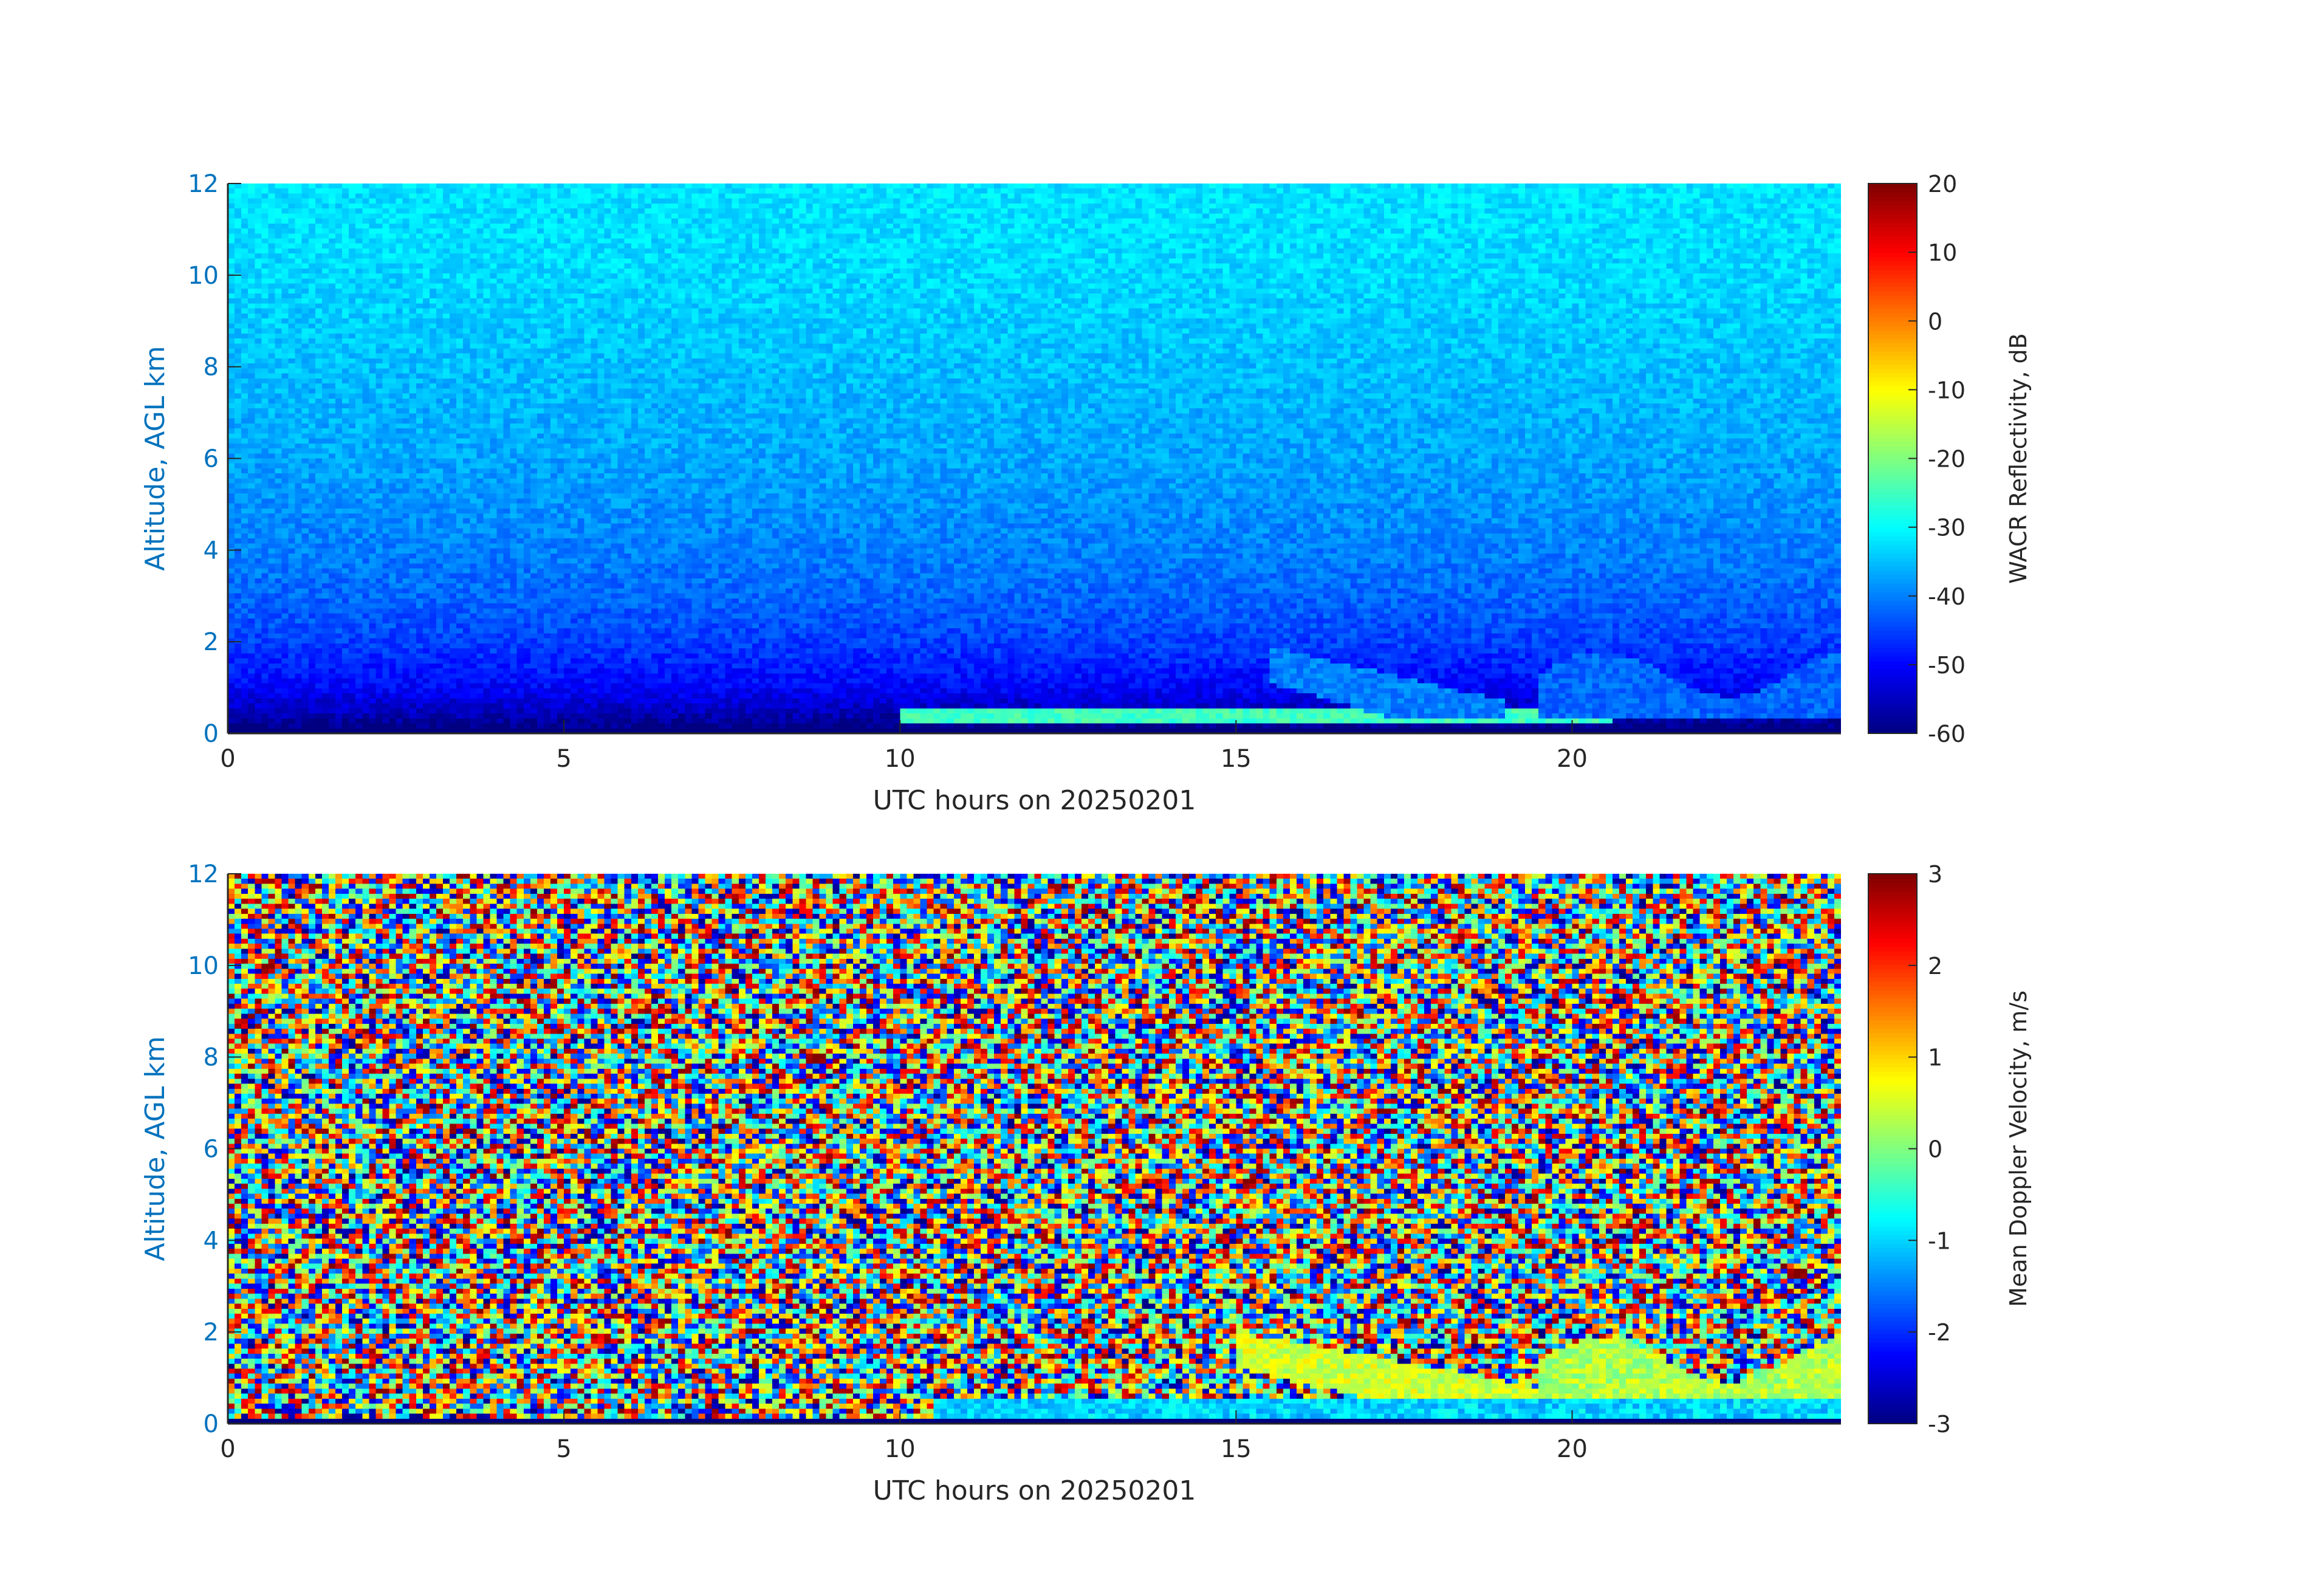 The height and width of the screenshot is (1595, 2324). What do you see at coordinates (155, 458) in the screenshot?
I see `y-axis-label: Altitude, AGL km` at bounding box center [155, 458].